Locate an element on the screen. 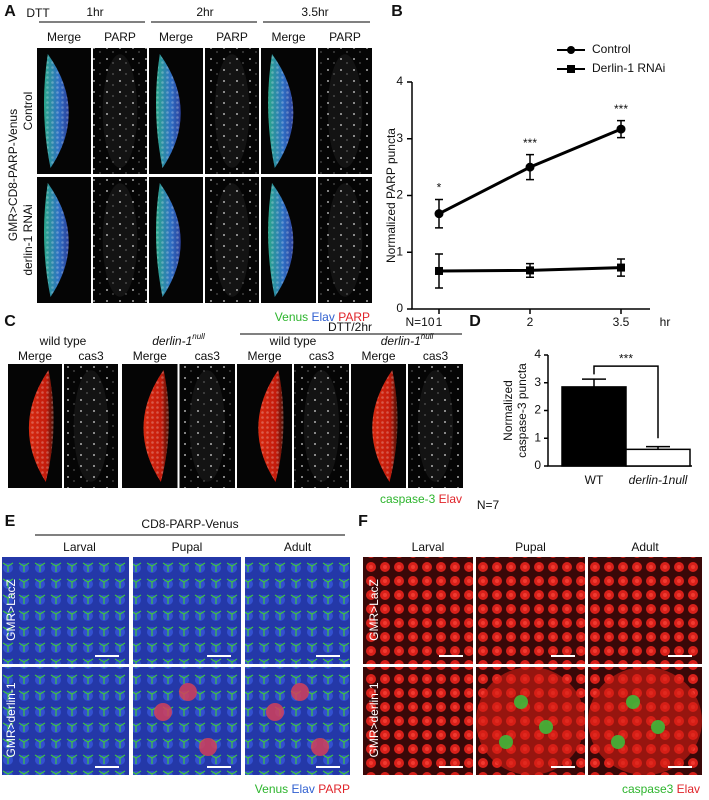 The width and height of the screenshot is (709, 800). x-tick-label: WT is located at coordinates (594, 480).